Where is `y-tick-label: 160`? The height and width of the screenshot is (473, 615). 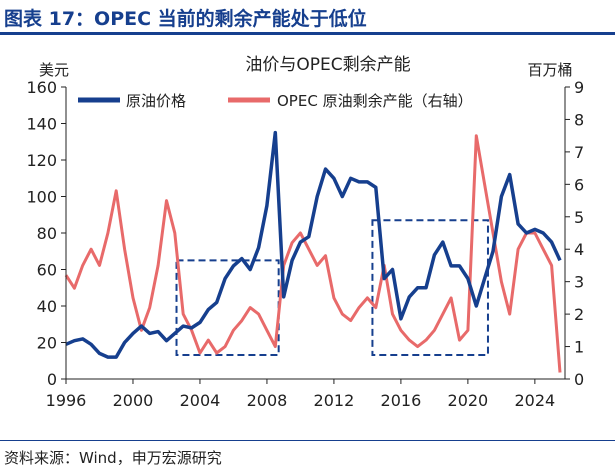 y-tick-label: 160 is located at coordinates (41, 87).